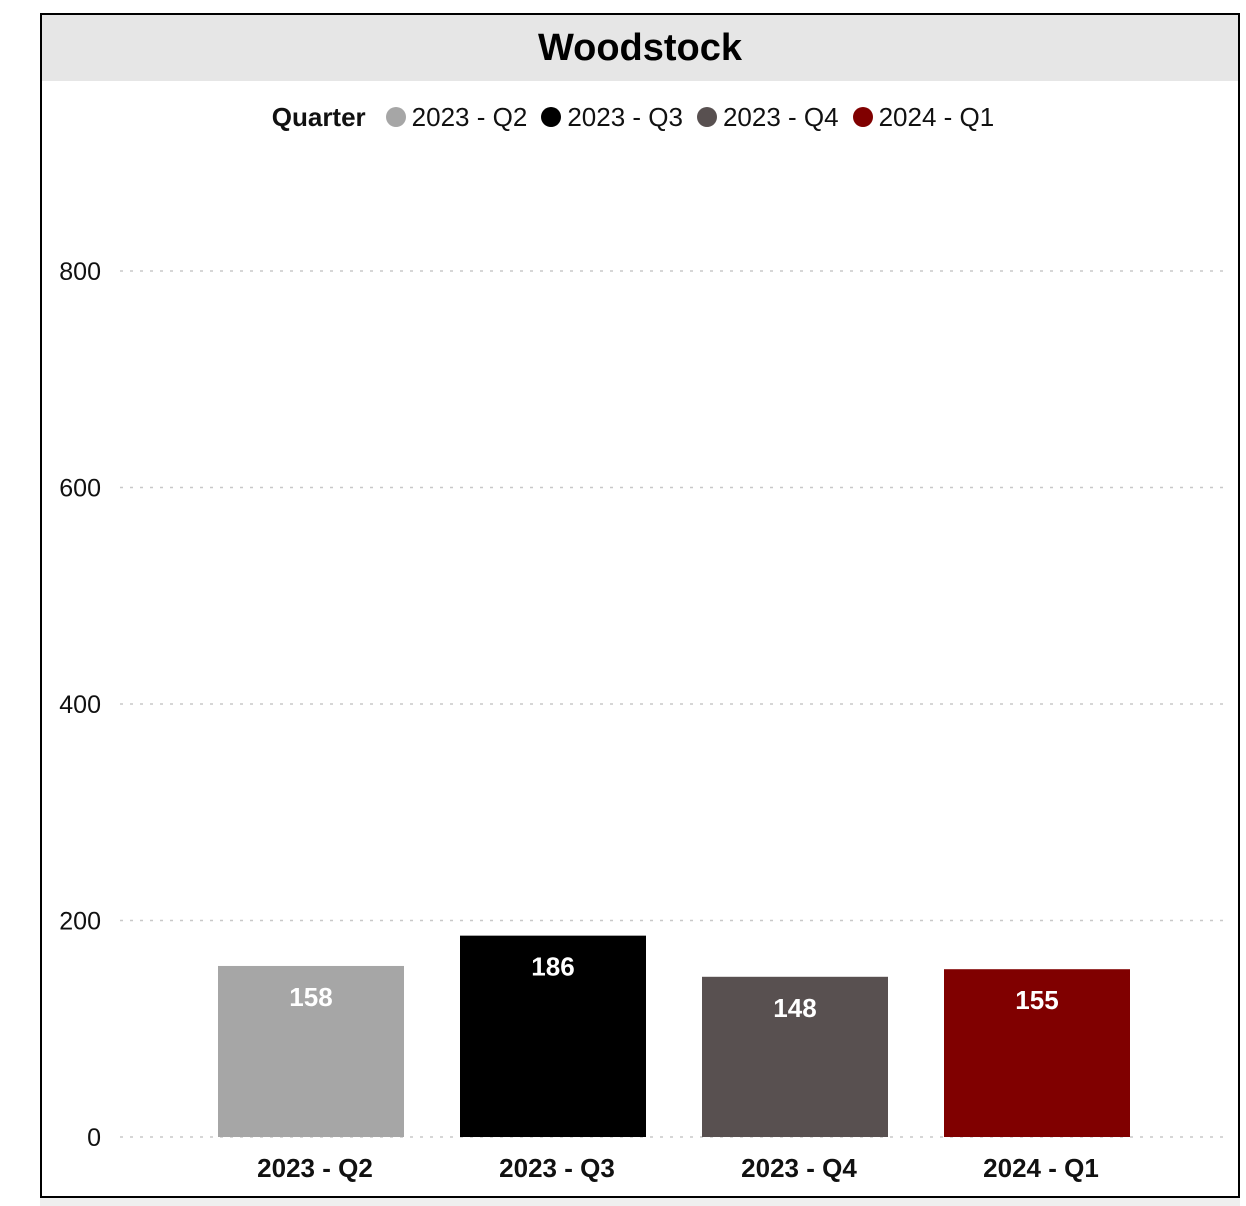 This screenshot has width=1246, height=1206. What do you see at coordinates (80, 705) in the screenshot?
I see `y-tick-label: 400` at bounding box center [80, 705].